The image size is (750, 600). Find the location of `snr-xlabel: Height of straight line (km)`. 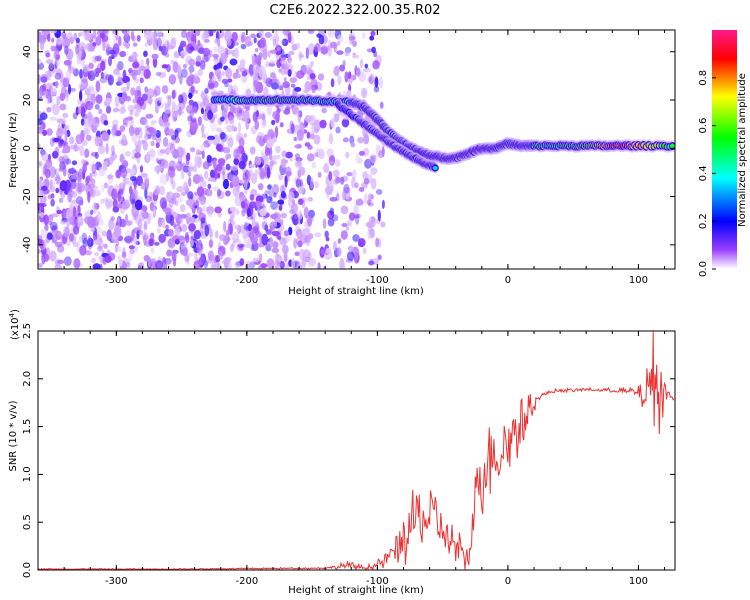

snr-xlabel: Height of straight line (km) is located at coordinates (356, 590).